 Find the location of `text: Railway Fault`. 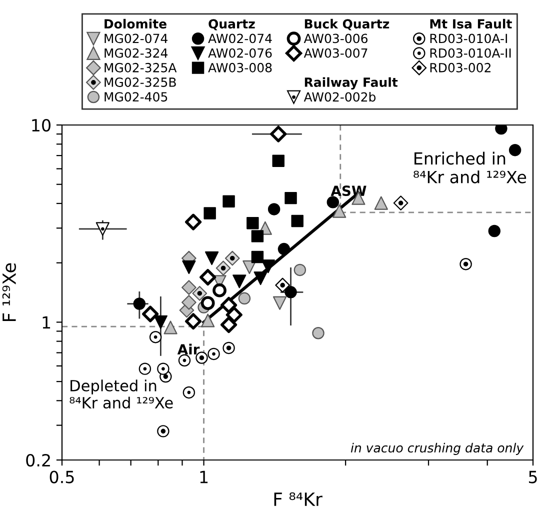

text: Railway Fault is located at coordinates (351, 83).